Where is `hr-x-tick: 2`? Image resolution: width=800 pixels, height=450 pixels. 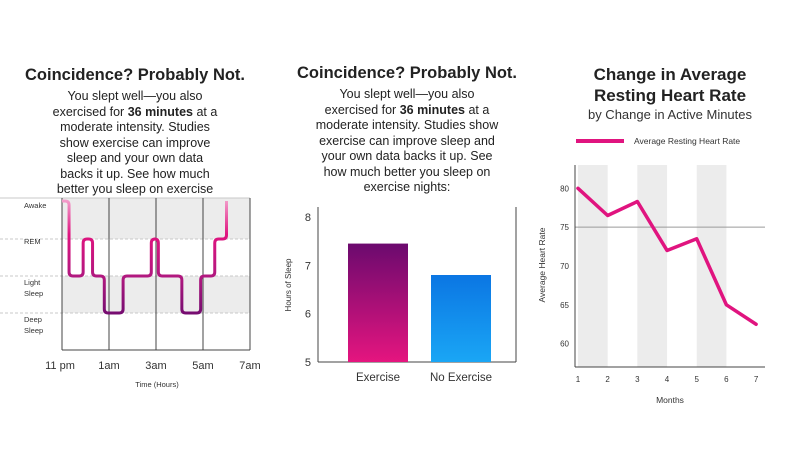
hr-x-tick: 2 is located at coordinates (607, 379).